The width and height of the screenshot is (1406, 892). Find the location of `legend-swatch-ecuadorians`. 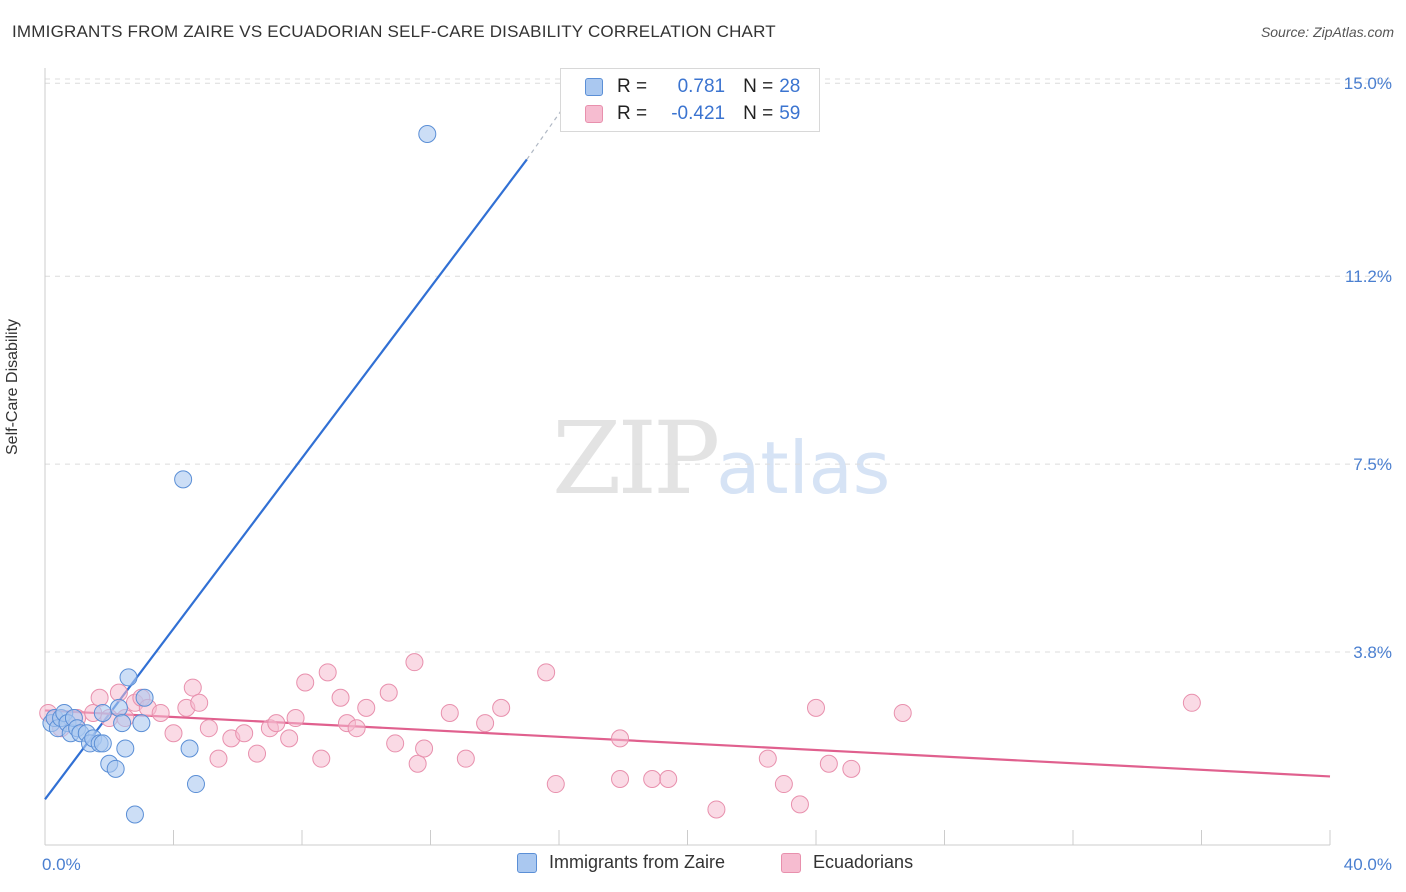

legend-swatch-ecuadorians is located at coordinates (594, 114).